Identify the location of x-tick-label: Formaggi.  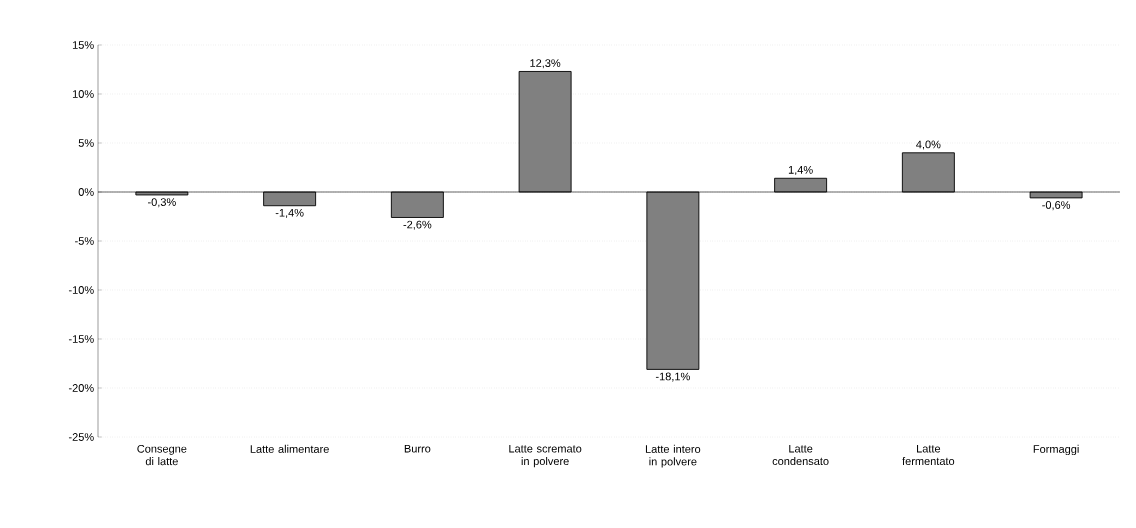
(1056, 450).